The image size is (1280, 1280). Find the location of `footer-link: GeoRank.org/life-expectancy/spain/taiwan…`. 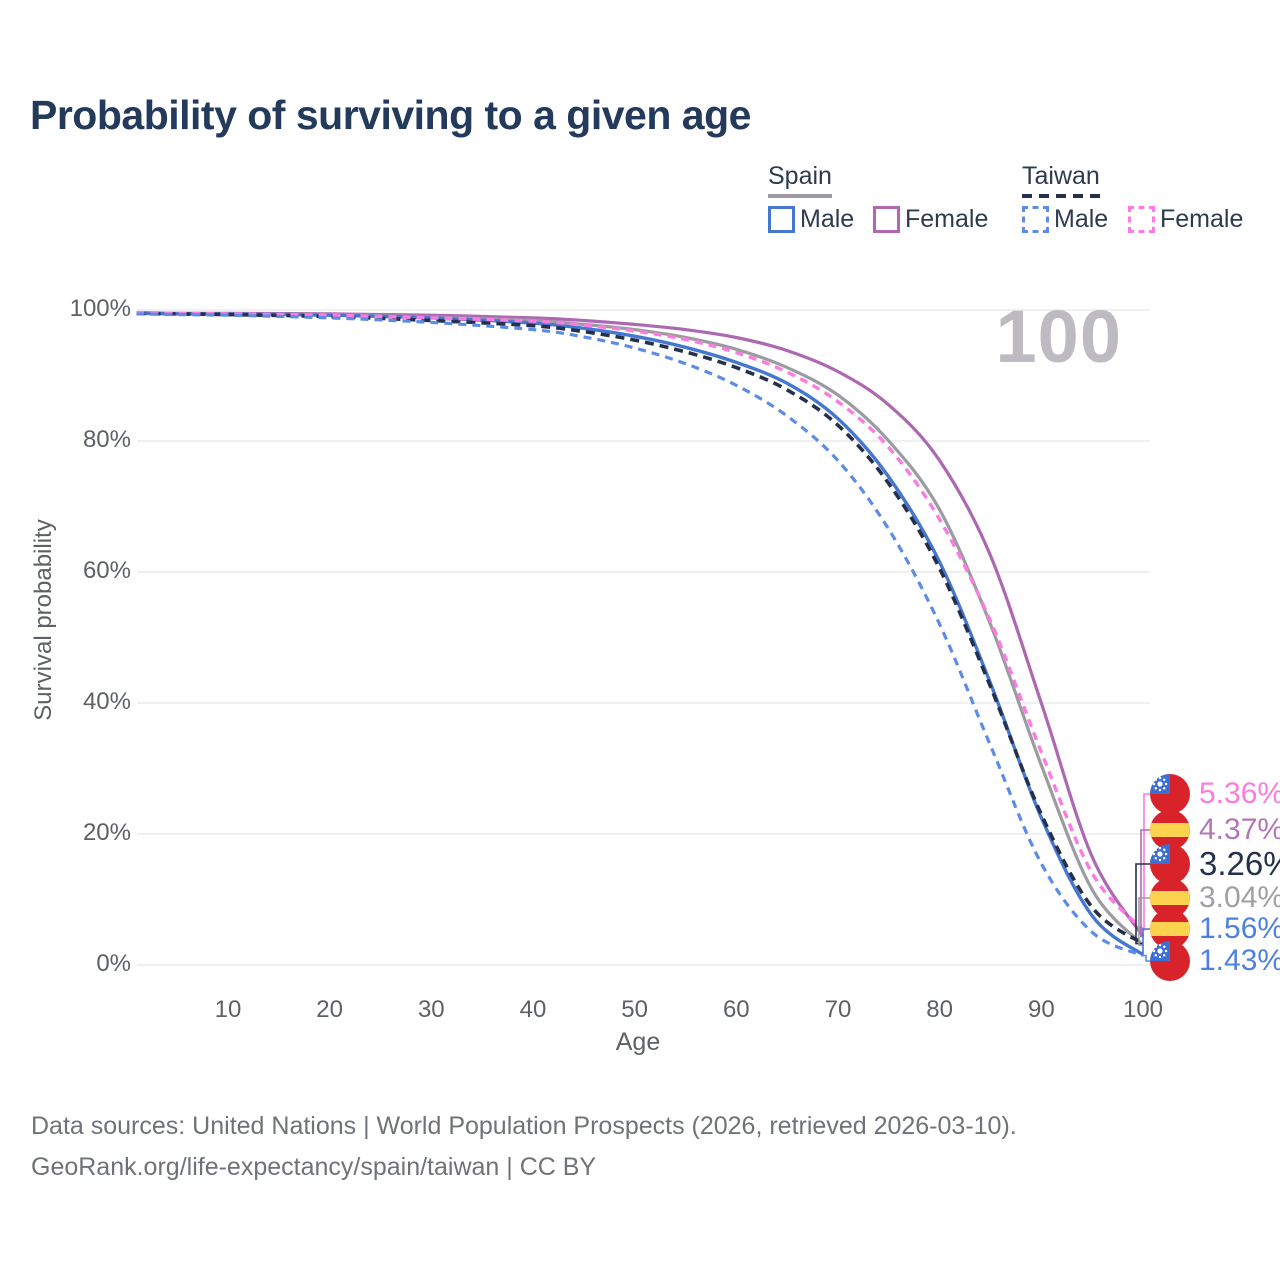

footer-link: GeoRank.org/life-expectancy/spain/taiwan… is located at coordinates (314, 1167).